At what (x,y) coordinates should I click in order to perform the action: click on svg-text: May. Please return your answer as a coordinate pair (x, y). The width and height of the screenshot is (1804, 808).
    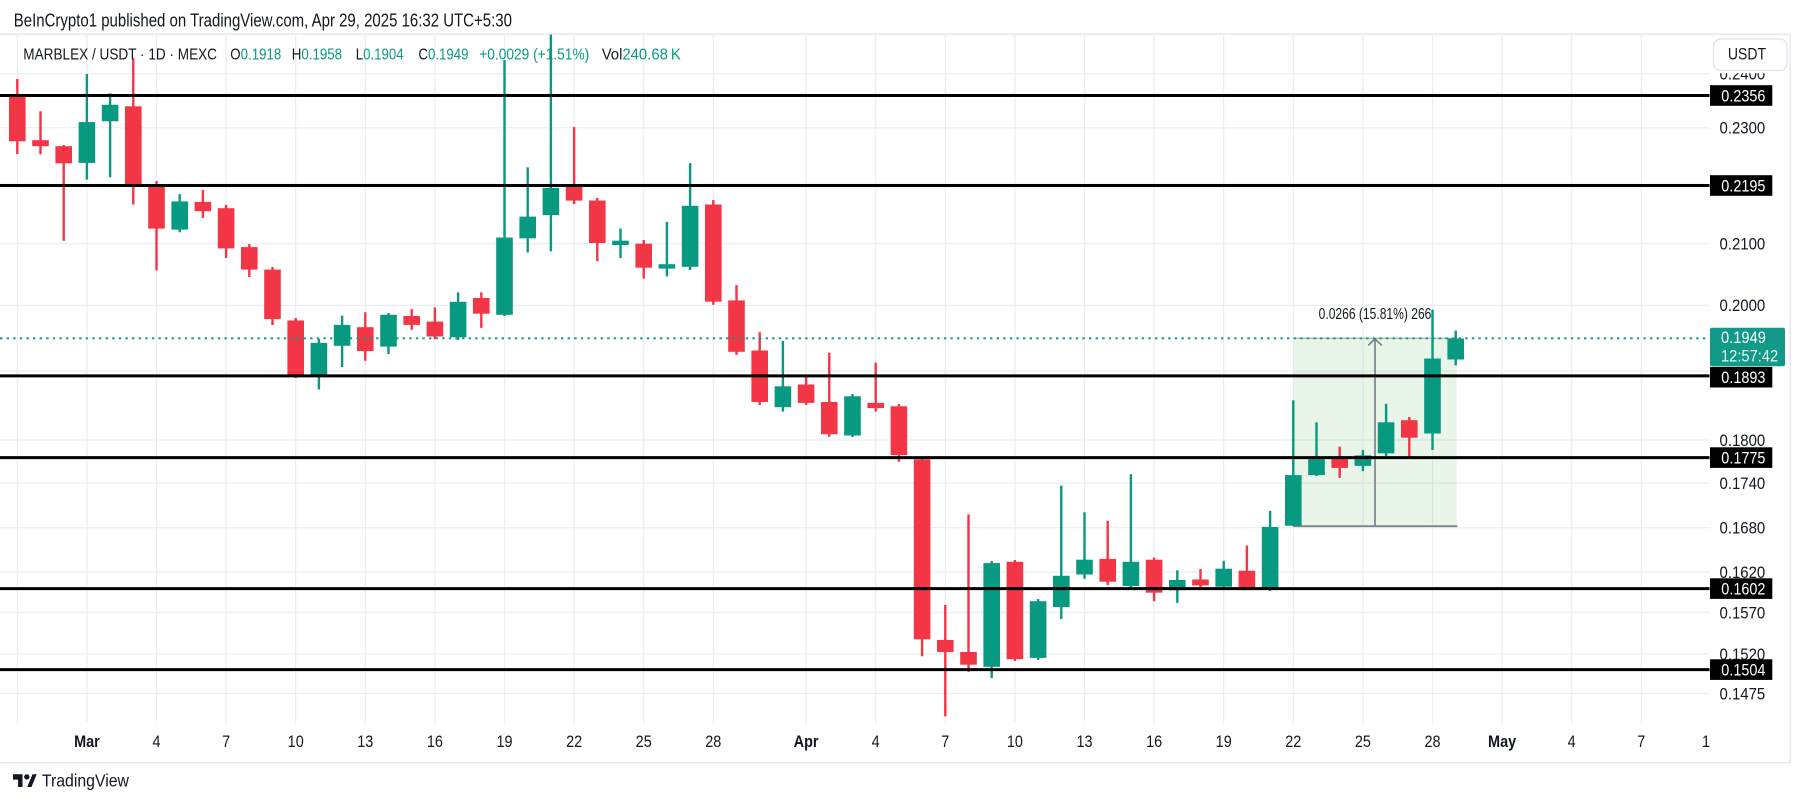
    Looking at the image, I should click on (1502, 742).